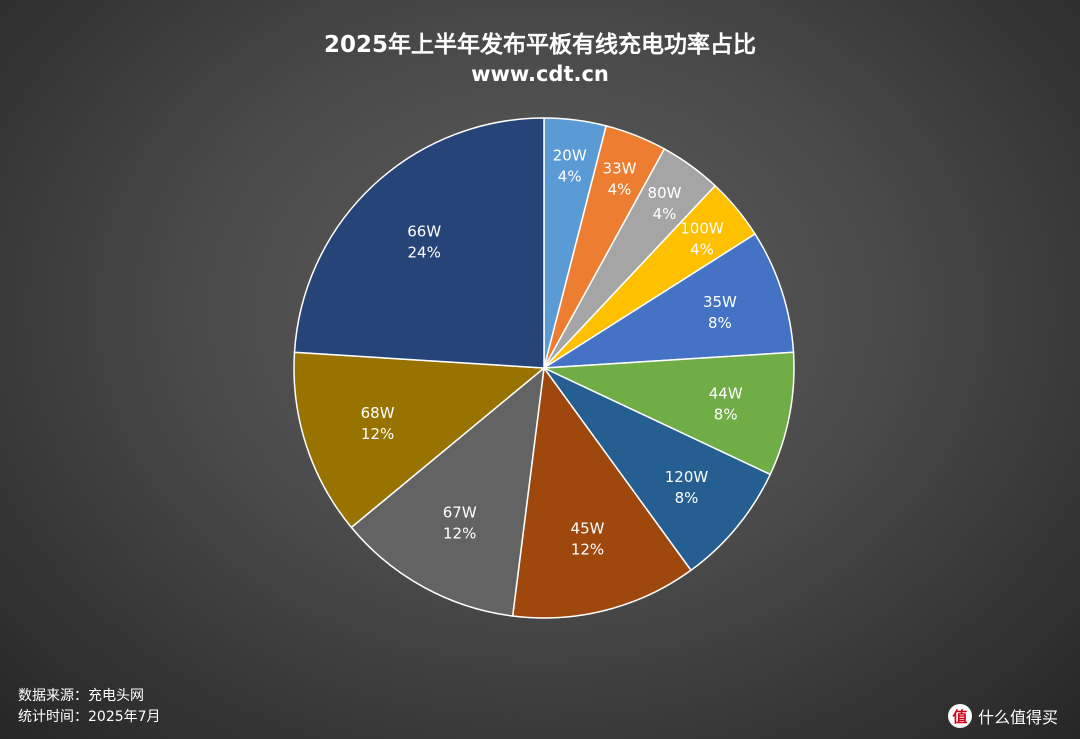  What do you see at coordinates (687, 477) in the screenshot?
I see `slice-label-120w: 120W` at bounding box center [687, 477].